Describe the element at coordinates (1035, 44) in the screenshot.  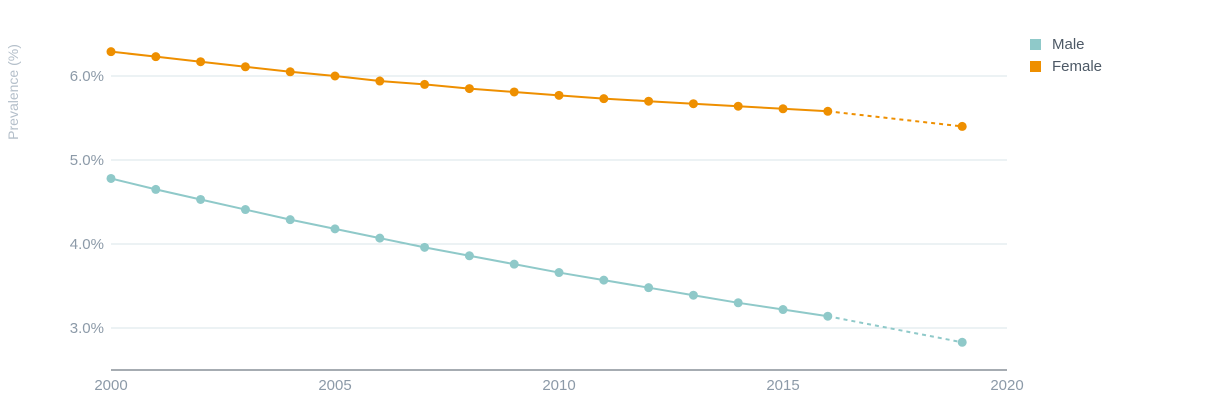
I see `legend-swatch-male` at that location.